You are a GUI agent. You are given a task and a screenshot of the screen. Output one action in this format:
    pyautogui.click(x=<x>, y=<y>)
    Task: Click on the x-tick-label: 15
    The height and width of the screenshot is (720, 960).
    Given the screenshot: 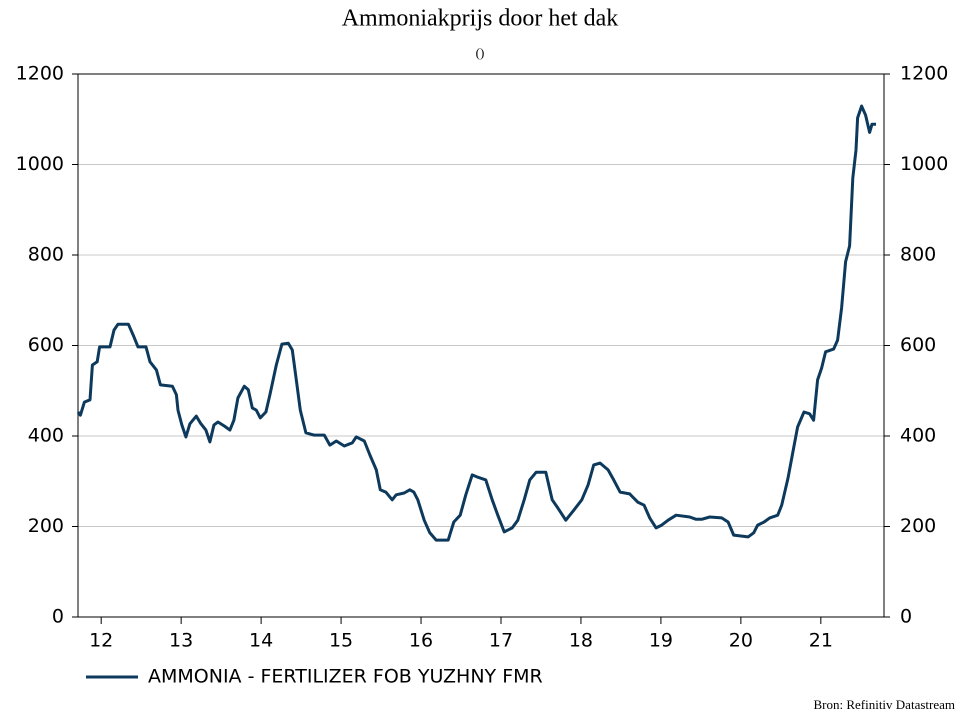 What is the action you would take?
    pyautogui.click(x=341, y=641)
    